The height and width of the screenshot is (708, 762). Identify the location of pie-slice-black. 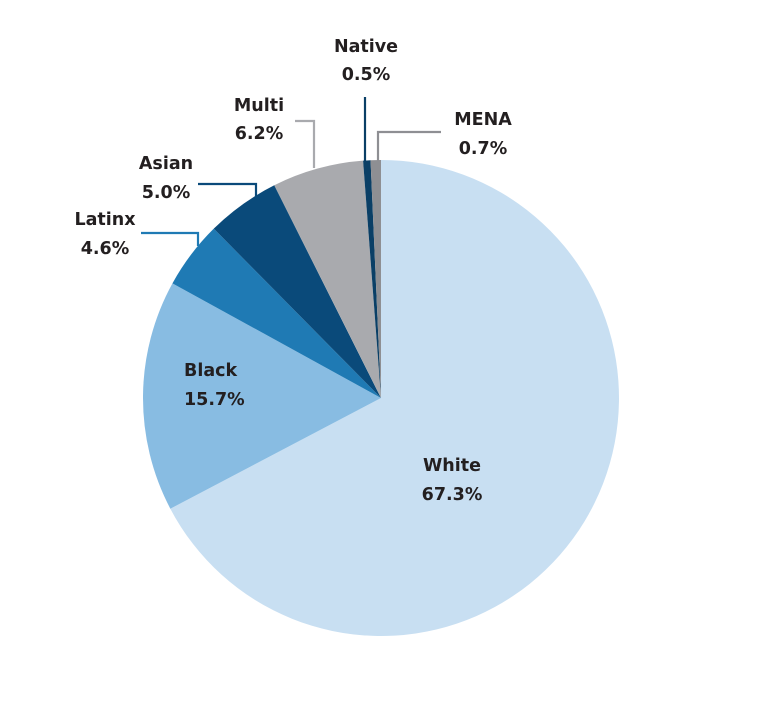
(261, 396).